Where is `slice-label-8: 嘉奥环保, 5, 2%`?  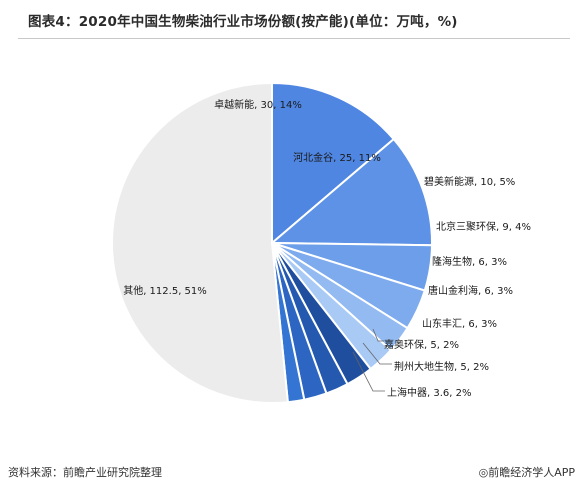 slice-label-8: 嘉奥环保, 5, 2% is located at coordinates (421, 344).